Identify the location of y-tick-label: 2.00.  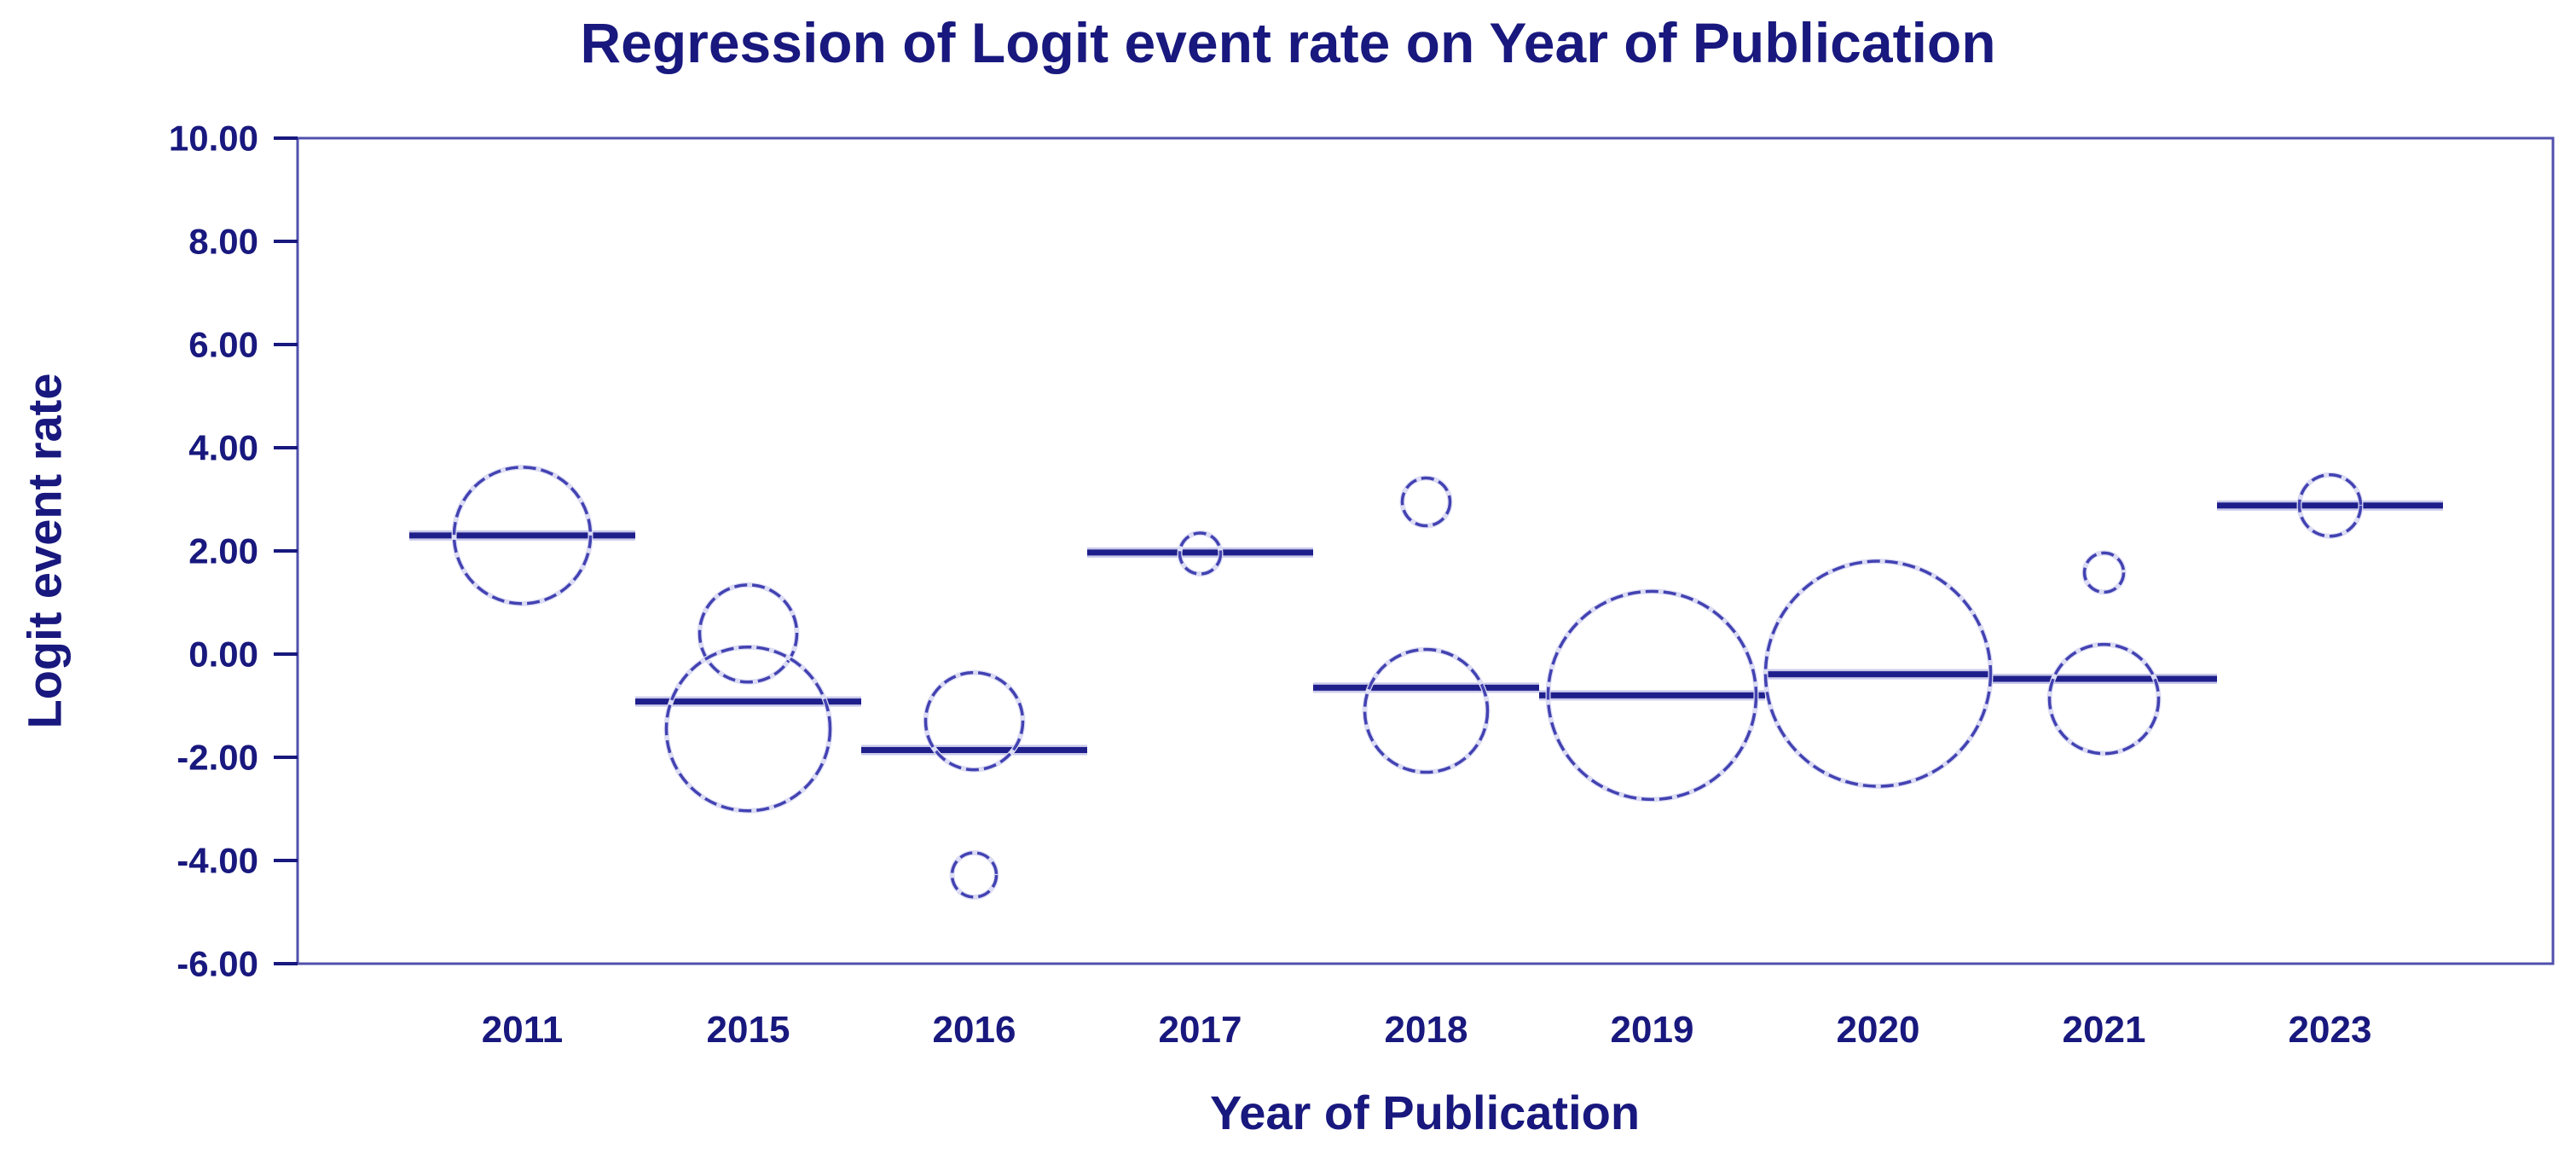
(223, 551).